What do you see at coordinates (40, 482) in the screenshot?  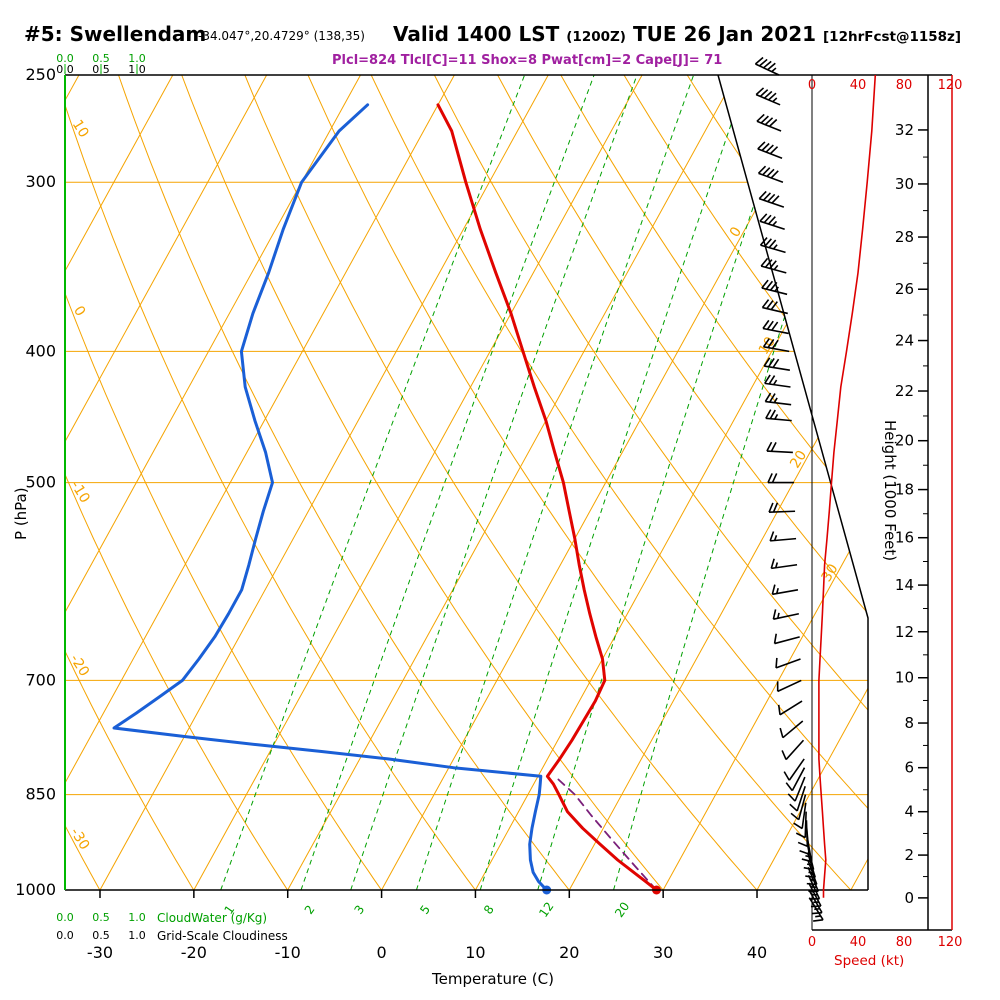 I see `svg-text: 500` at bounding box center [40, 482].